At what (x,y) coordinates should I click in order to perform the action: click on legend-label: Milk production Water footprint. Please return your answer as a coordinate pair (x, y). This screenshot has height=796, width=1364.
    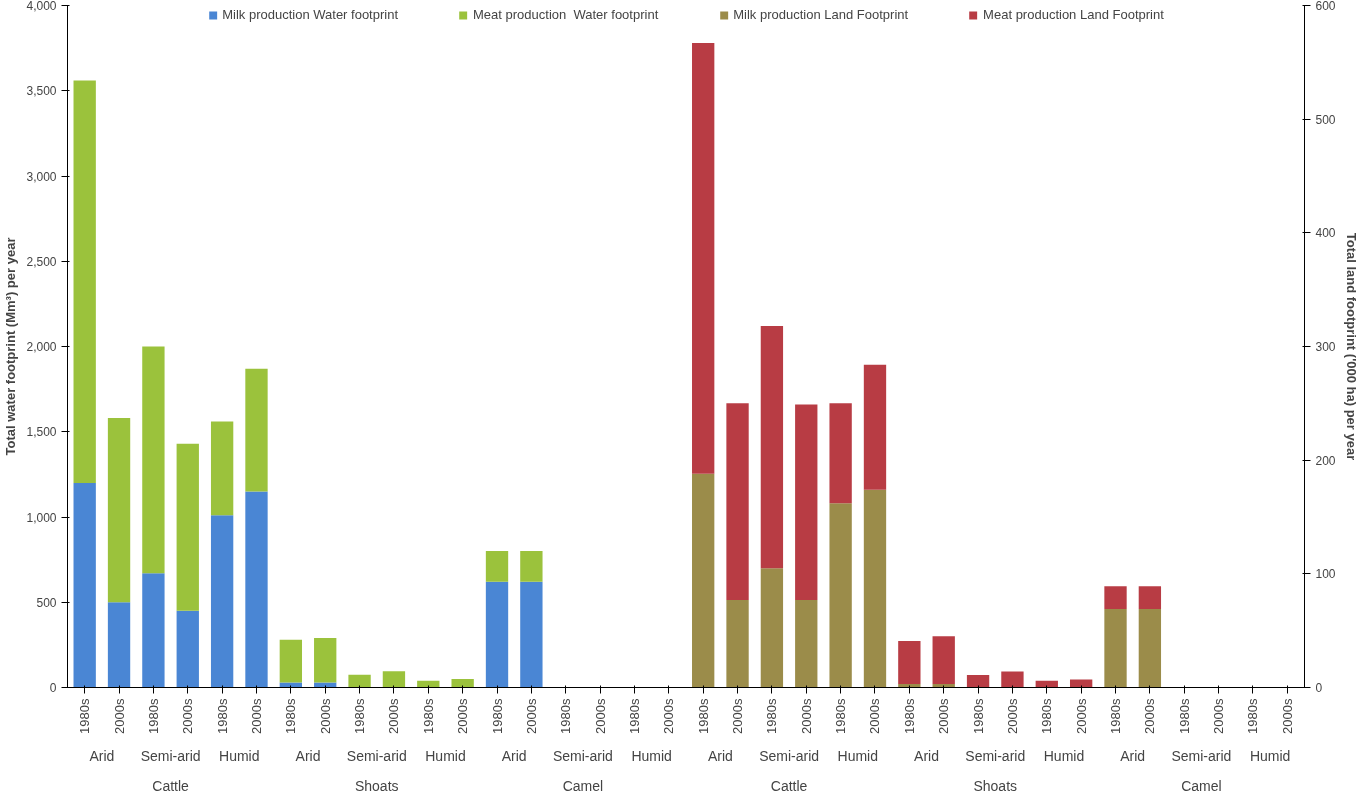
    Looking at the image, I should click on (310, 14).